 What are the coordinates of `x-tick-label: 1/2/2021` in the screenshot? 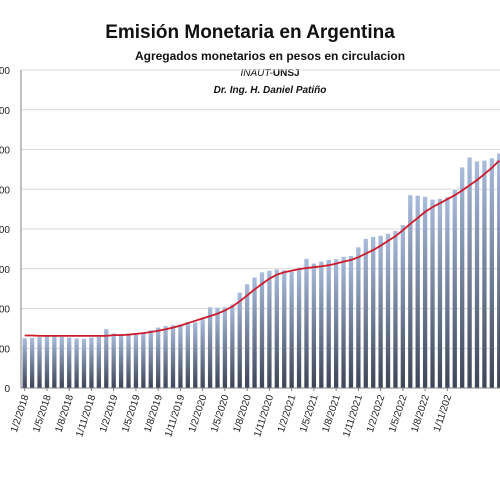 It's located at (287, 413).